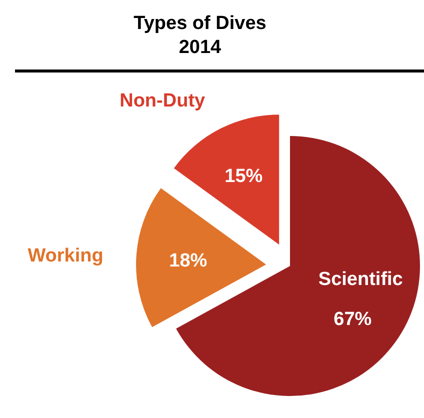 This screenshot has width=424, height=418. Describe the element at coordinates (200, 47) in the screenshot. I see `chart-subtitle: 2014` at that location.